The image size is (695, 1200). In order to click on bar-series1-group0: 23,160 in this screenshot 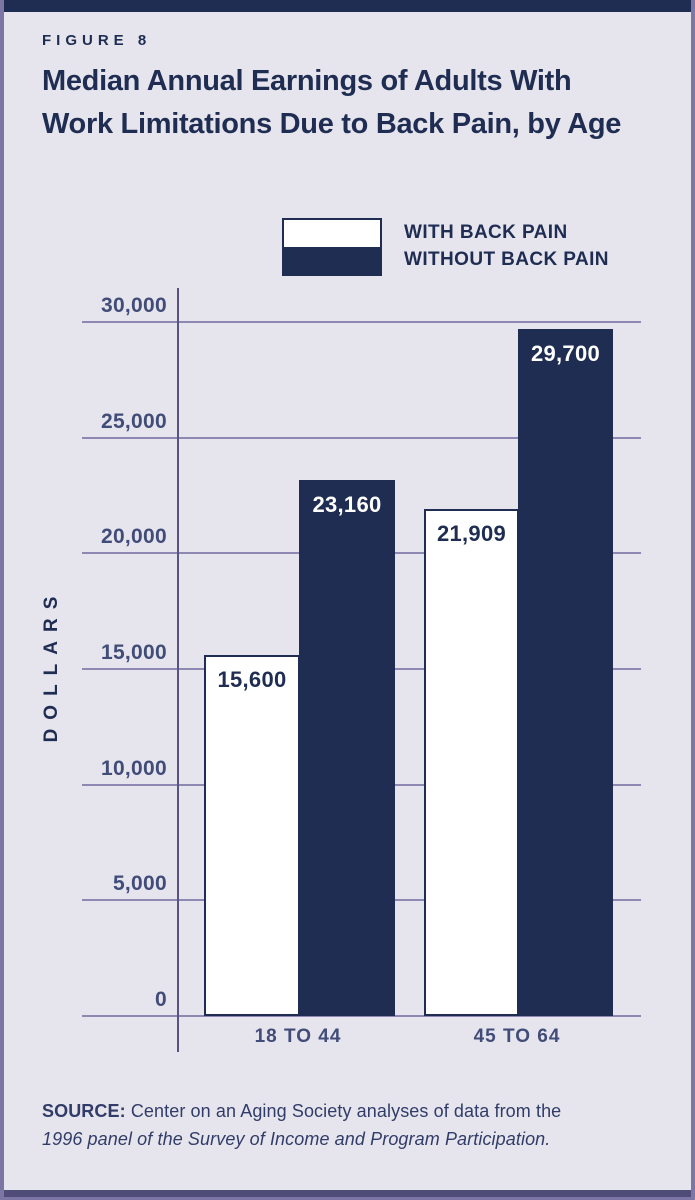, I will do `click(347, 748)`.